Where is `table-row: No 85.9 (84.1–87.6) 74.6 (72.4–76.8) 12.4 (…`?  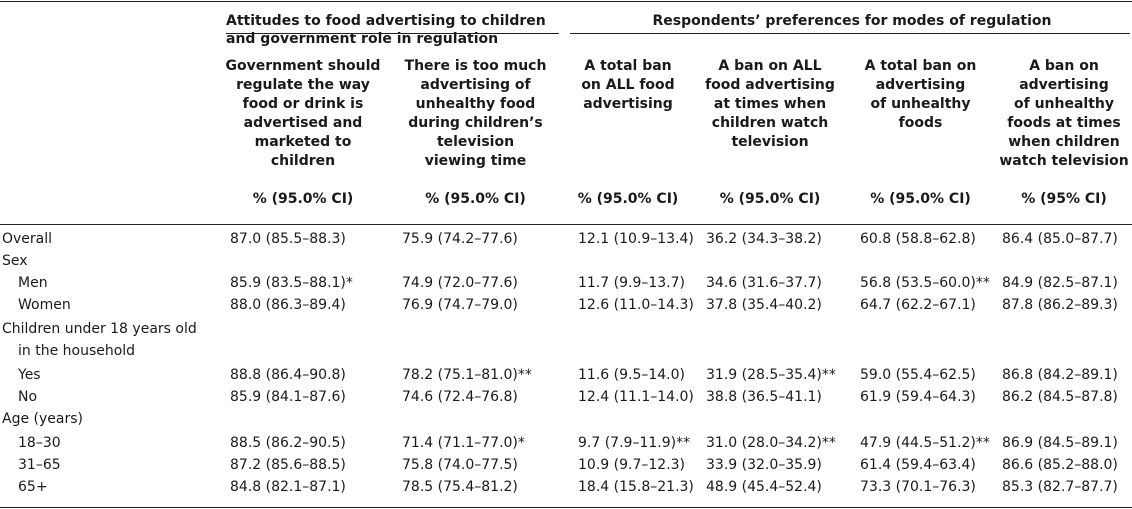
table-row: No 85.9 (84.1–87.6) 74.6 (72.4–76.8) 12.4 (… is located at coordinates (566, 397).